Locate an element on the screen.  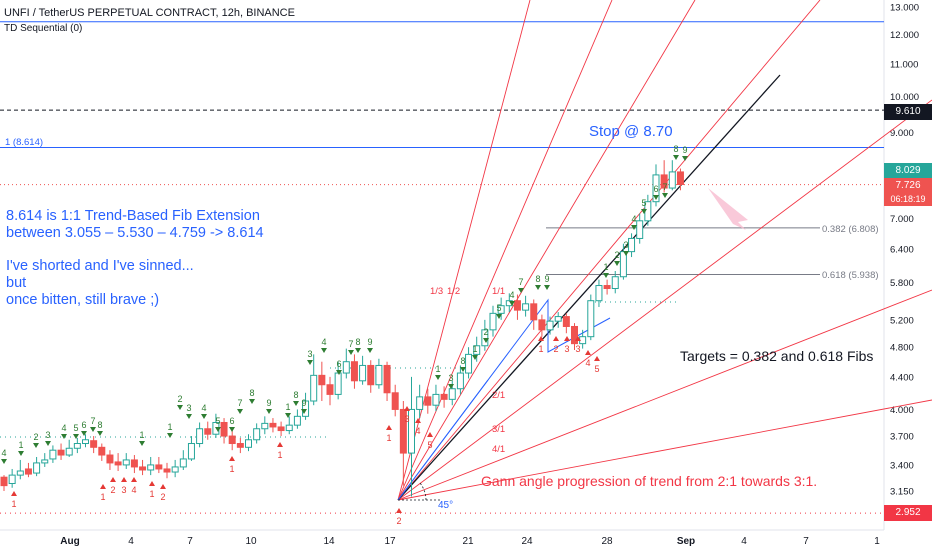
gann-ratio-label: 1/1 is located at coordinates (498, 291).